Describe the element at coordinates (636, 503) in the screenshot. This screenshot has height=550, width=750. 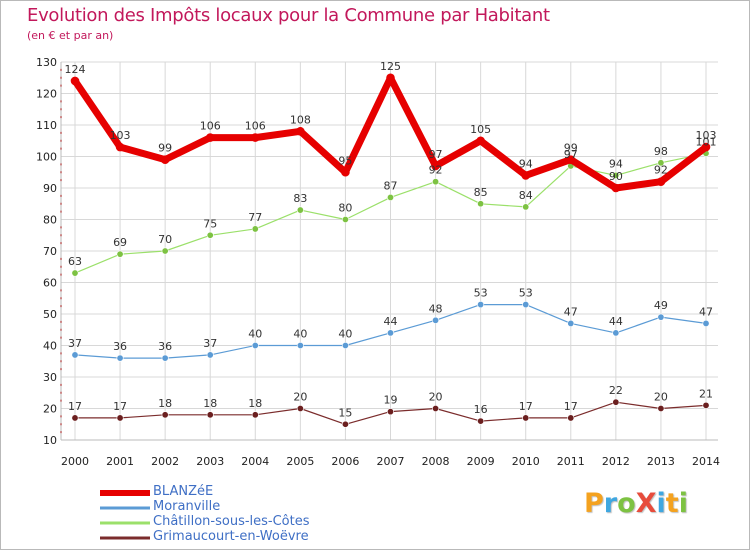
I see `proxiti-logo: ProXiti` at that location.